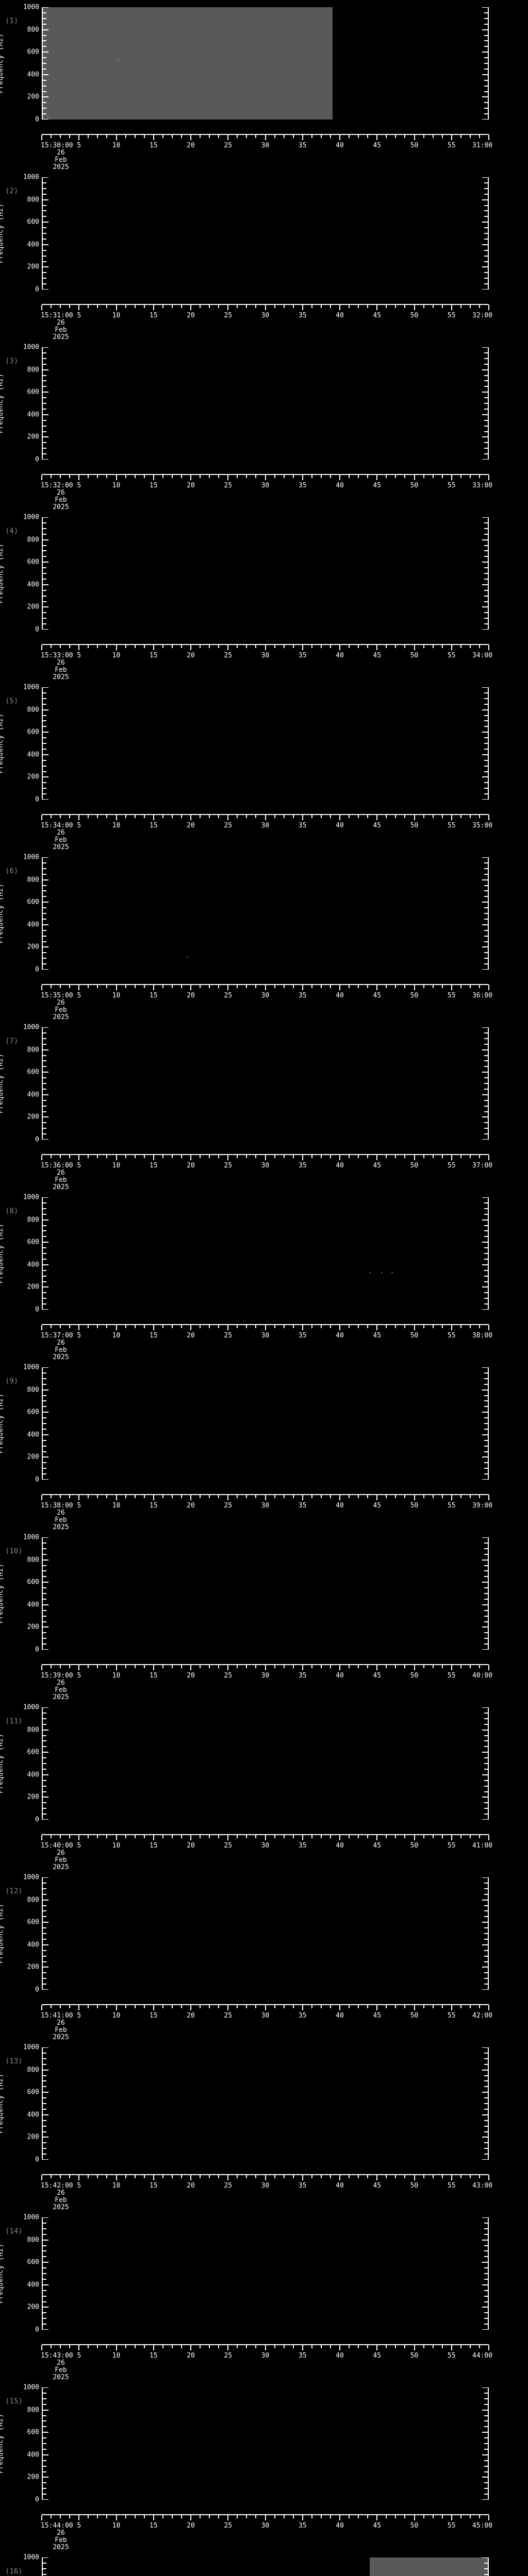 This screenshot has height=2576, width=528. What do you see at coordinates (302, 825) in the screenshot?
I see `x-tick-label: 35` at bounding box center [302, 825].